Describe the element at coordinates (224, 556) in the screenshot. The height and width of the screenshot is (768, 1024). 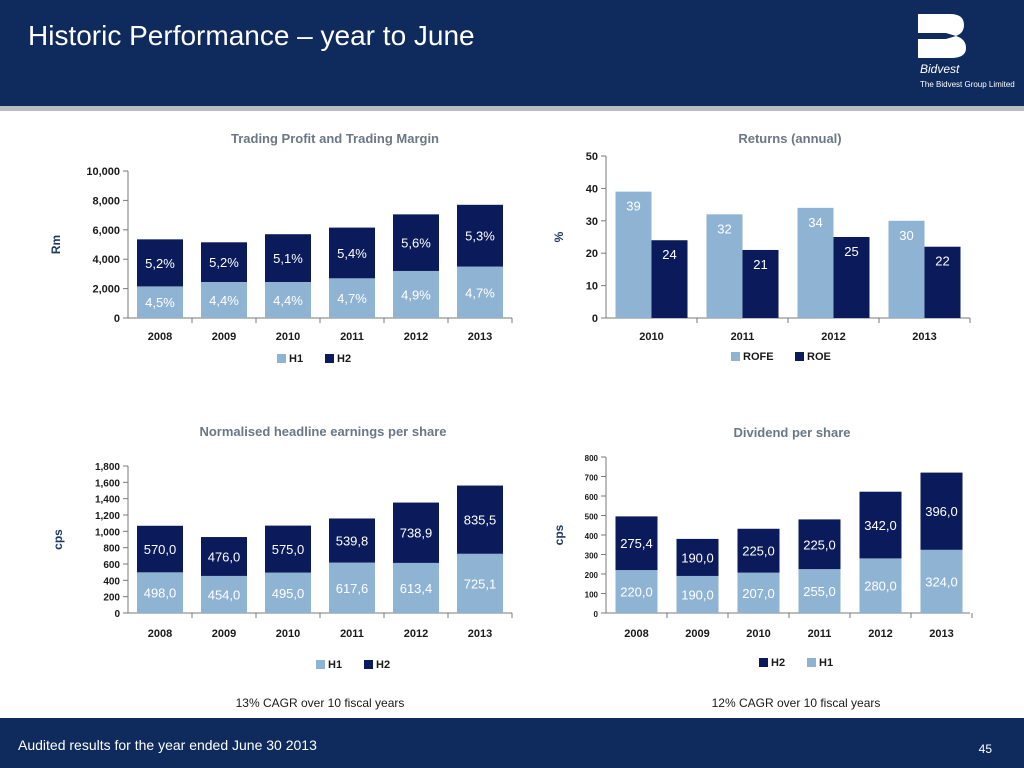
I see `data-label: 476,0` at that location.